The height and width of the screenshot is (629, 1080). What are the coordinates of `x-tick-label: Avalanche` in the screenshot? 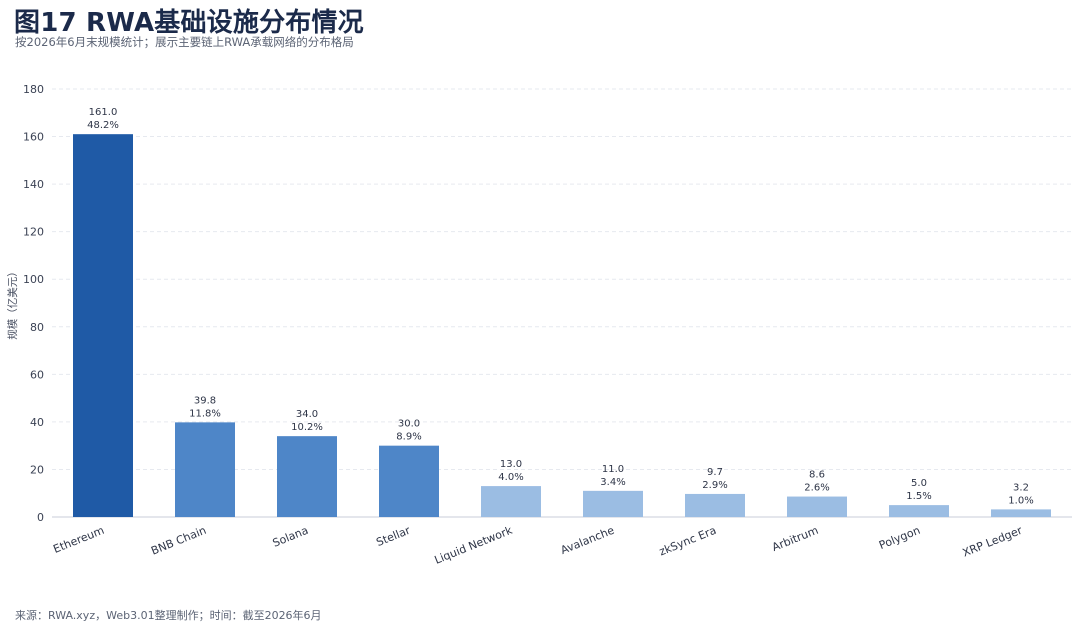 It's located at (588, 540).